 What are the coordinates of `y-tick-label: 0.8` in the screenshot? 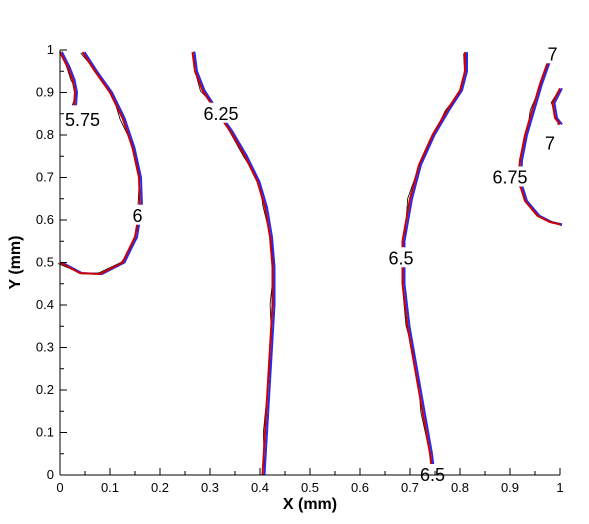 It's located at (45, 134).